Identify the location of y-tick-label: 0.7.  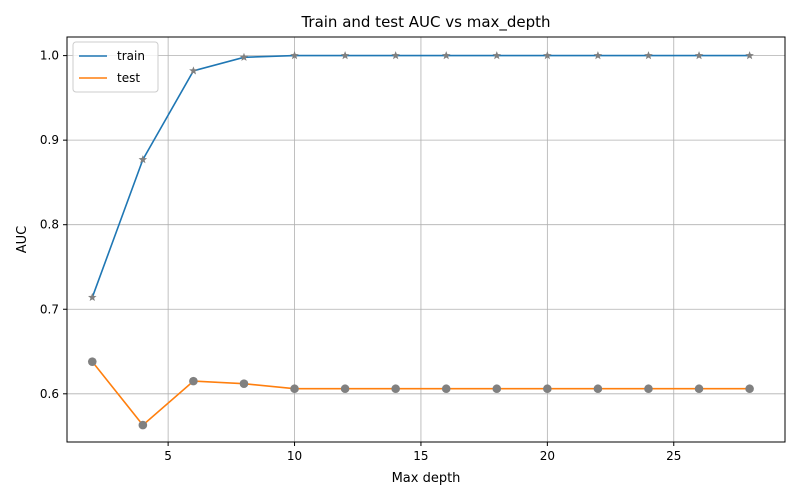
(49, 309).